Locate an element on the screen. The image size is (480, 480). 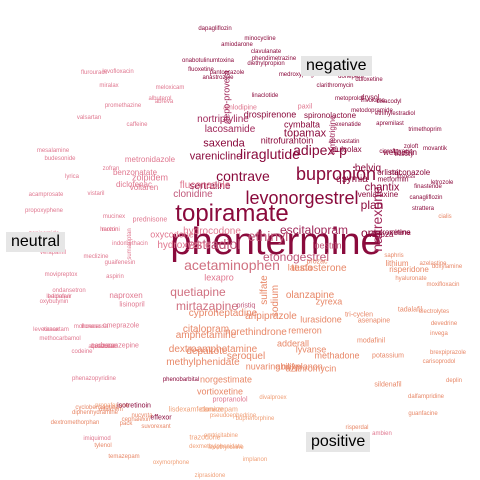
word-depakote: depakote is located at coordinates (207, 351).